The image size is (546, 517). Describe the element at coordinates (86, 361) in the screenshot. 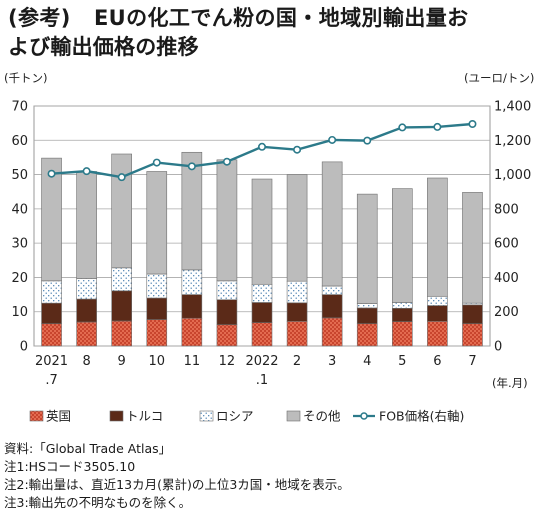

I see `x-tick-label: 8` at that location.